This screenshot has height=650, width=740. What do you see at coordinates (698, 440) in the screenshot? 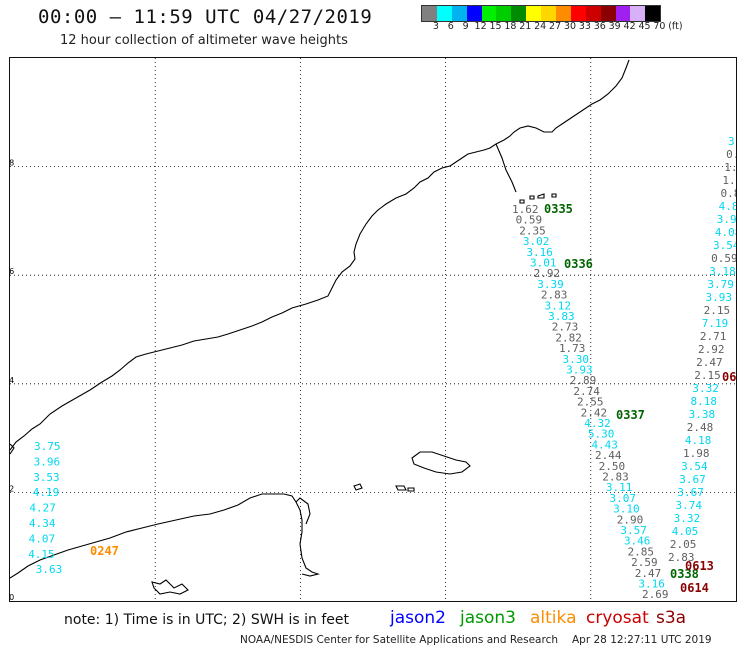
I see `wave-height-label: 4.18` at bounding box center [698, 440].